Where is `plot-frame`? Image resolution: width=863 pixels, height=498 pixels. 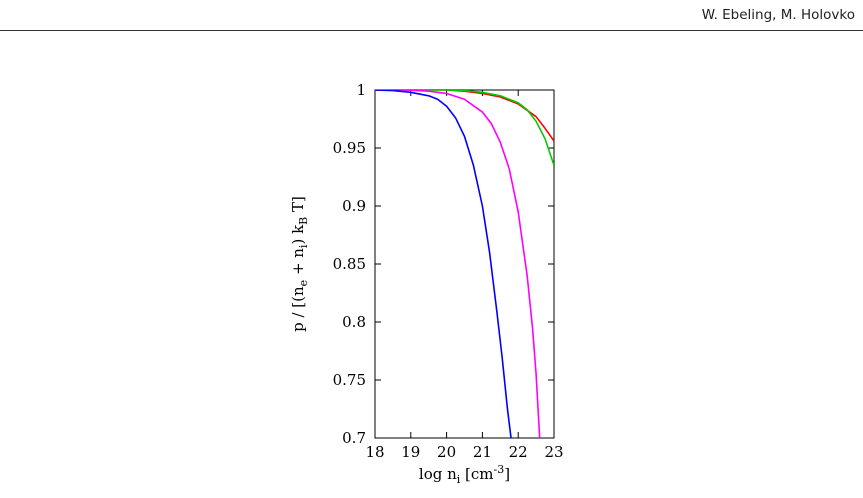
plot-frame is located at coordinates (464, 264).